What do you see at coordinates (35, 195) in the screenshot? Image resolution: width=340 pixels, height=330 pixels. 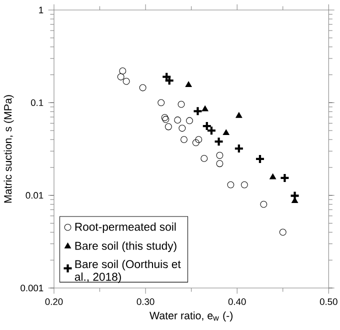 I see `y-tick-label: 0.01` at bounding box center [35, 195].